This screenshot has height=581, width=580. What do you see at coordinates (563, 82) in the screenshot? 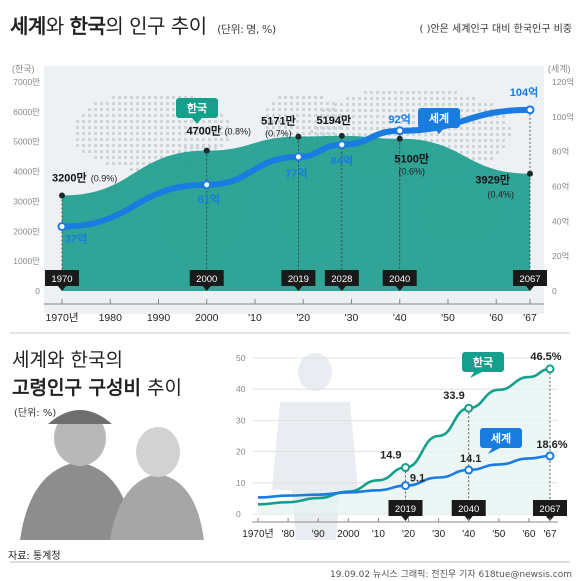
I see `right-tick-label: 120억` at bounding box center [563, 82].